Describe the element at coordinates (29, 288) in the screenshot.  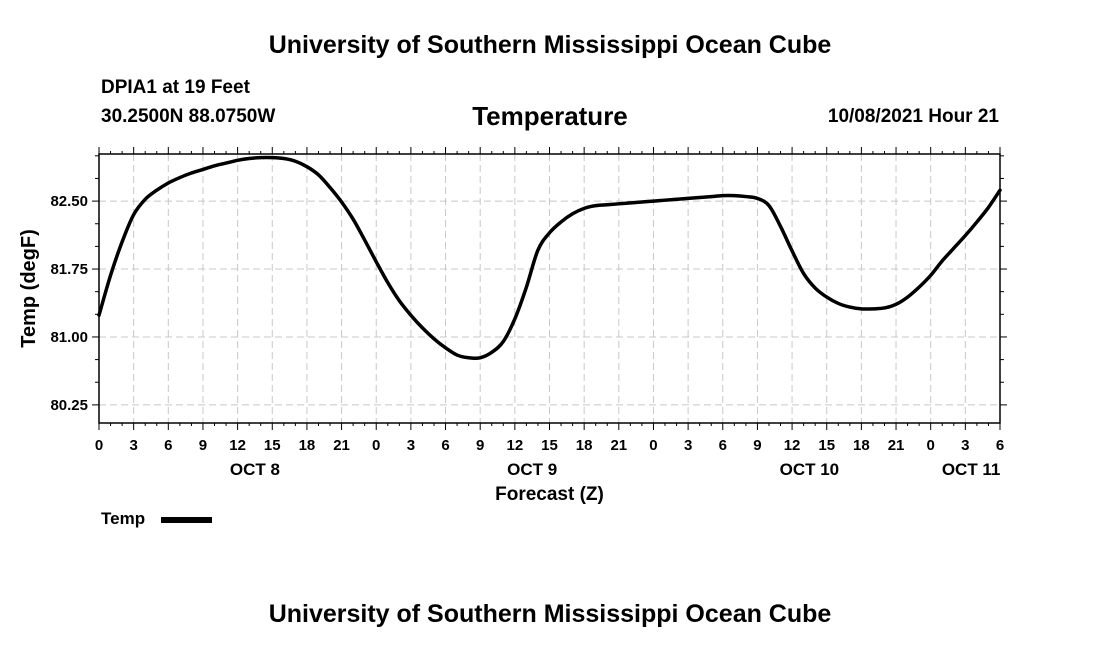
I see `y-axis-title: Temp (degF)` at that location.